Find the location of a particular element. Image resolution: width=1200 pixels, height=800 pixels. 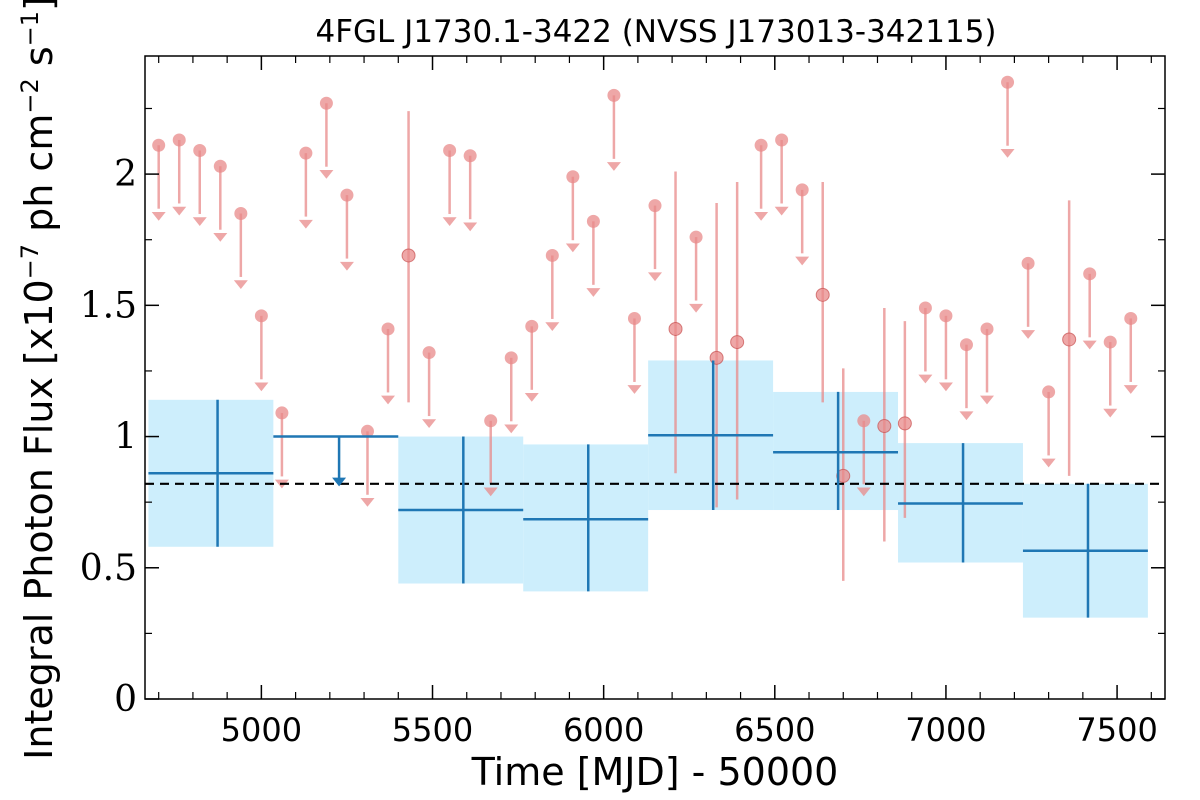

y-axis-label: Integral Photon Flux [x10−7 ph cm−2 s−1] is located at coordinates (38, 380).